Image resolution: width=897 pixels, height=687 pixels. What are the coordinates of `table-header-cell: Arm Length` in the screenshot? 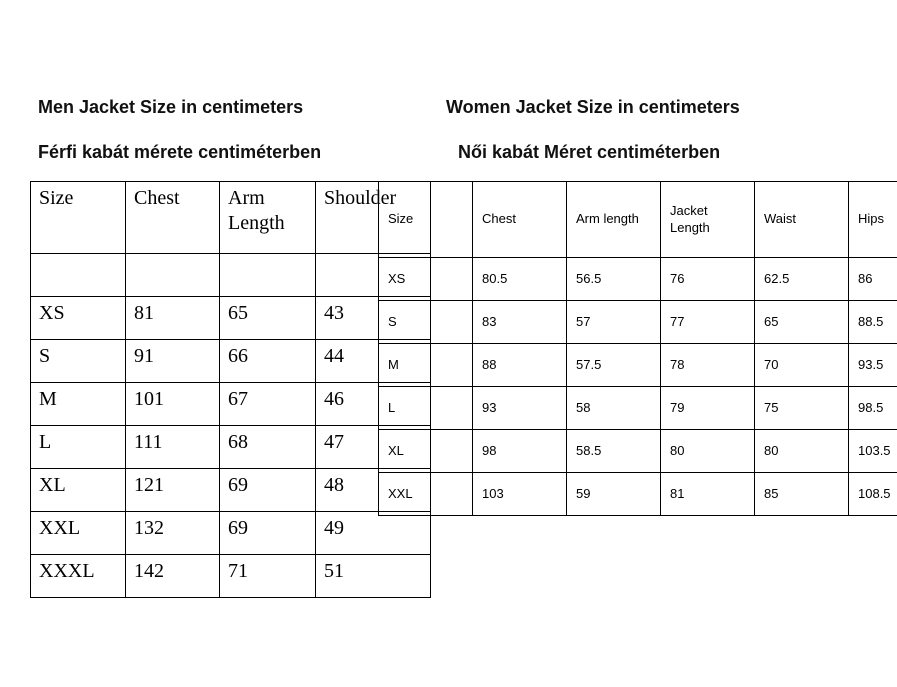 It's located at (267, 217).